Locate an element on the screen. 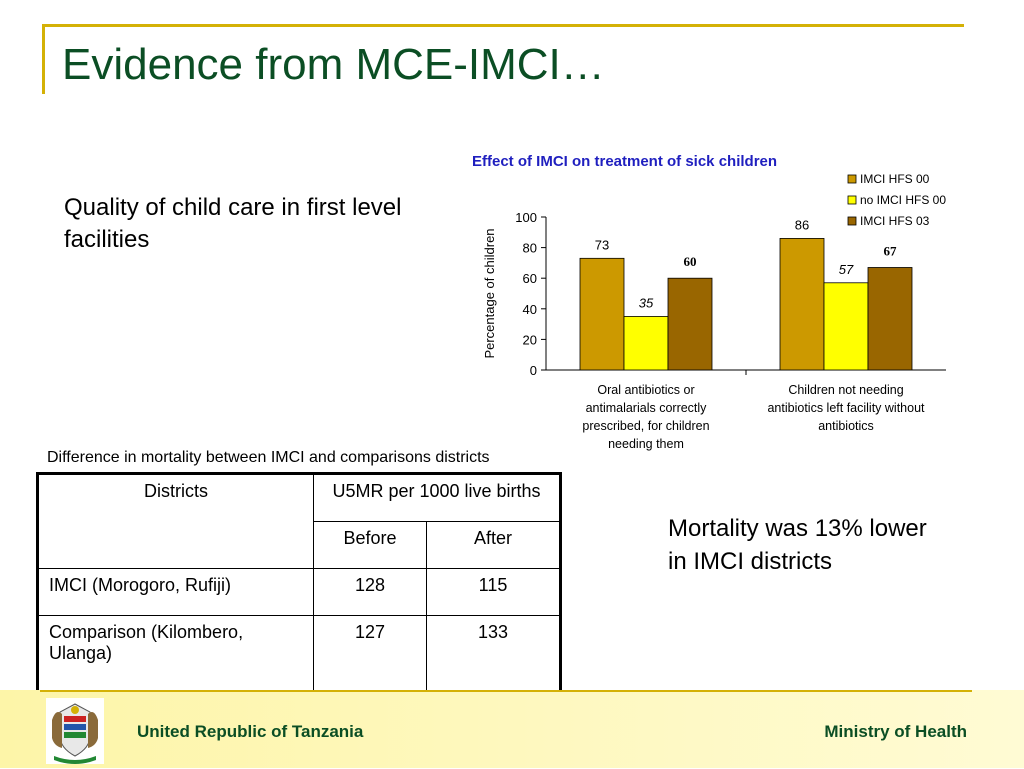  row-after: 115 is located at coordinates (493, 592).